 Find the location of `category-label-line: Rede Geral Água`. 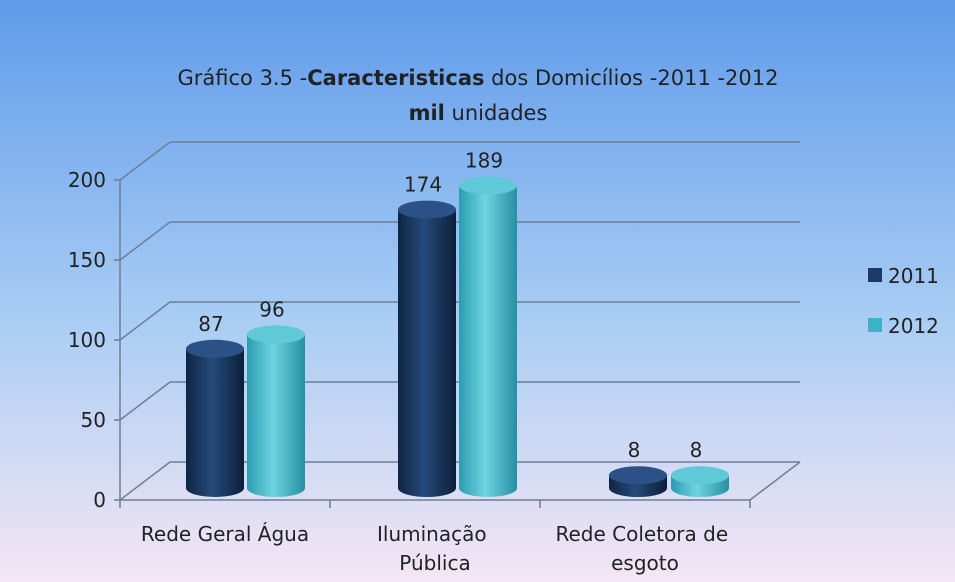

category-label-line: Rede Geral Água is located at coordinates (225, 534).